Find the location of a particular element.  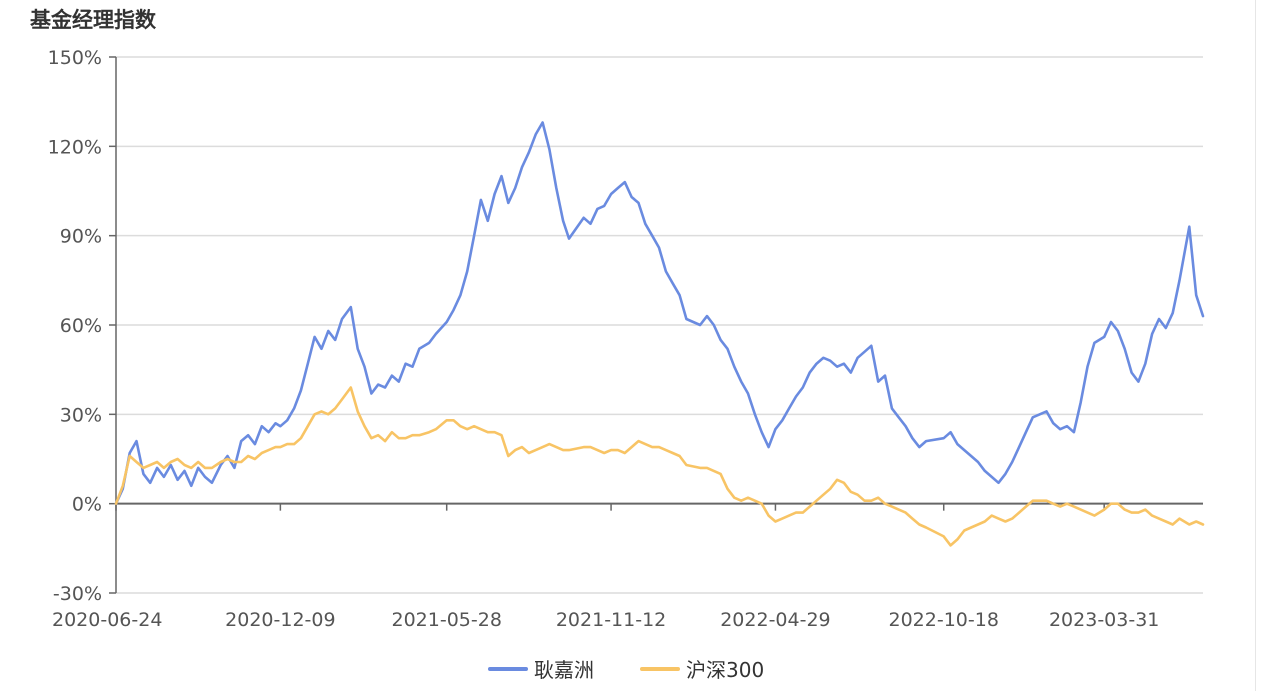

y-tick-label: 150% is located at coordinates (75, 58).